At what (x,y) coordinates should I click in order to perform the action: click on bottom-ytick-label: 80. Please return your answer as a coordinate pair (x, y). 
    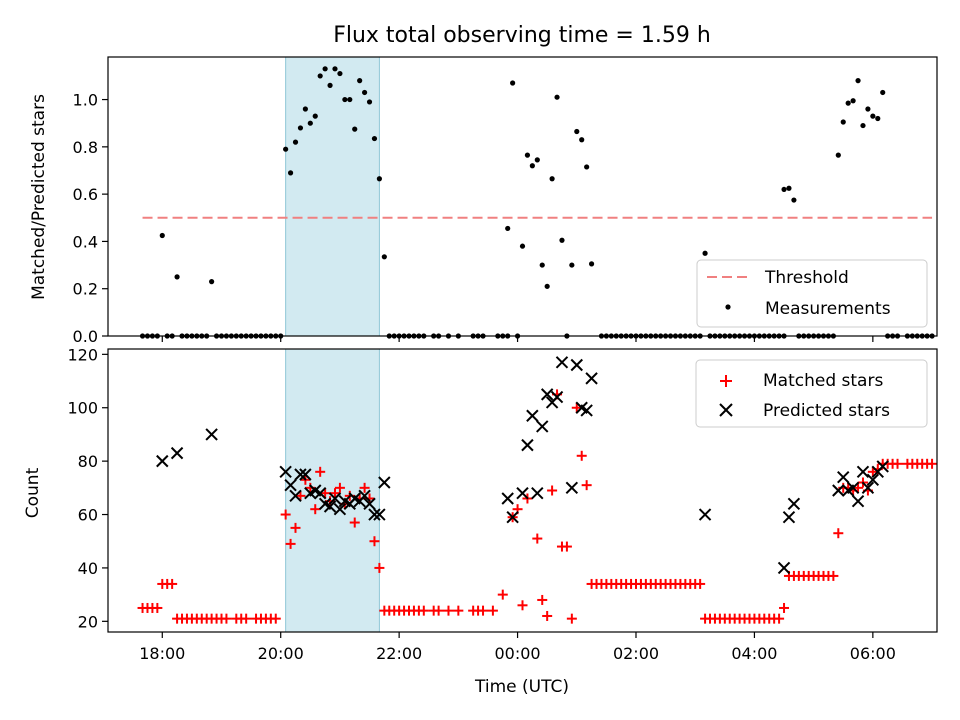
    Looking at the image, I should click on (88, 461).